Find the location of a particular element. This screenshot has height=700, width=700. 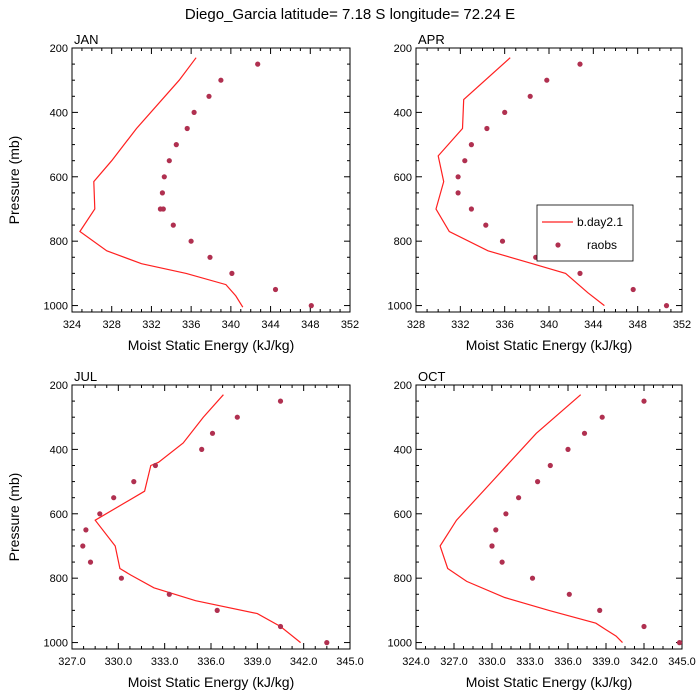

x-tick-label-apr: 348 is located at coordinates (637, 325).